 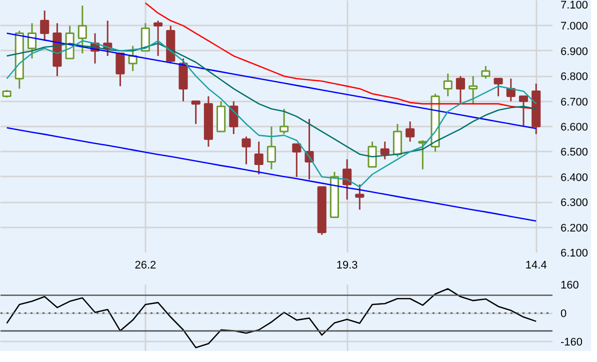 I want to click on y-tick-label: -160, so click(x=571, y=342).